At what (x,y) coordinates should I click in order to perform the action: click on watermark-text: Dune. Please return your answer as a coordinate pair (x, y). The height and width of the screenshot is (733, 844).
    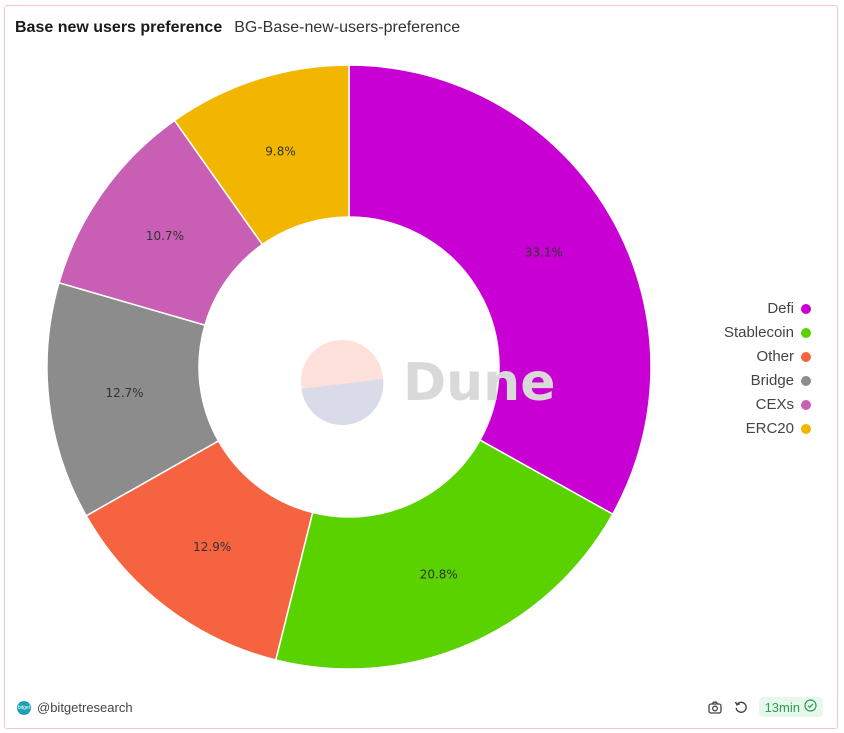
    Looking at the image, I should click on (479, 383).